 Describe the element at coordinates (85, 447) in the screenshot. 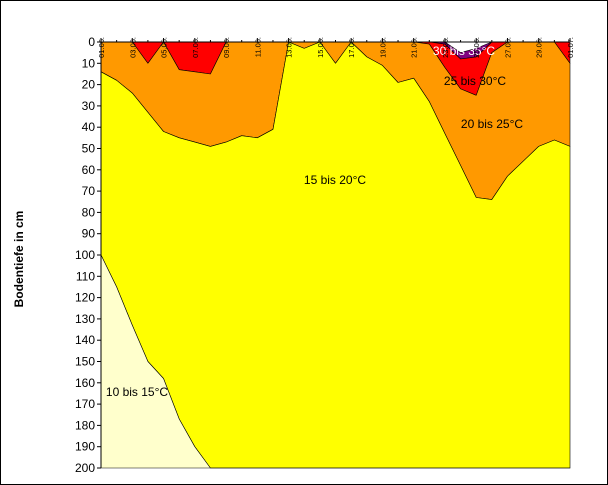

I see `y-tick-label: 190` at that location.